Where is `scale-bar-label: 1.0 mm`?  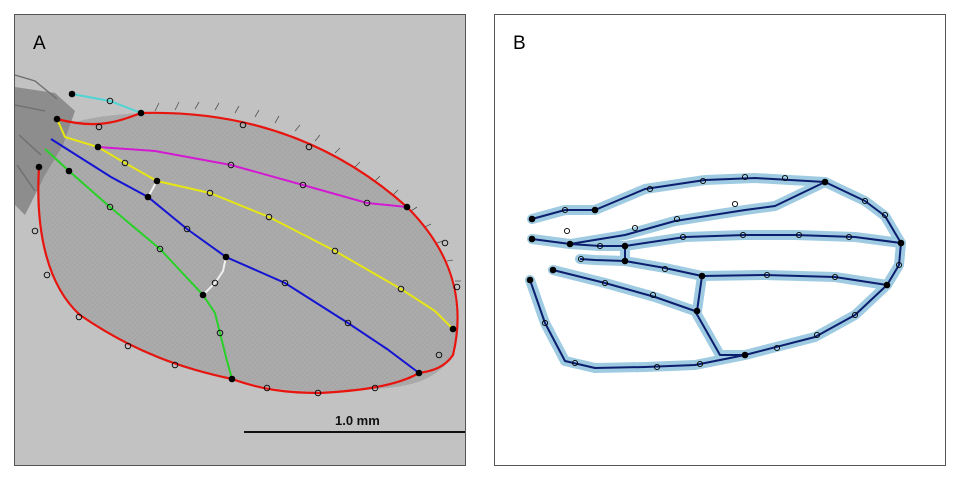
scale-bar-label: 1.0 mm is located at coordinates (357, 420).